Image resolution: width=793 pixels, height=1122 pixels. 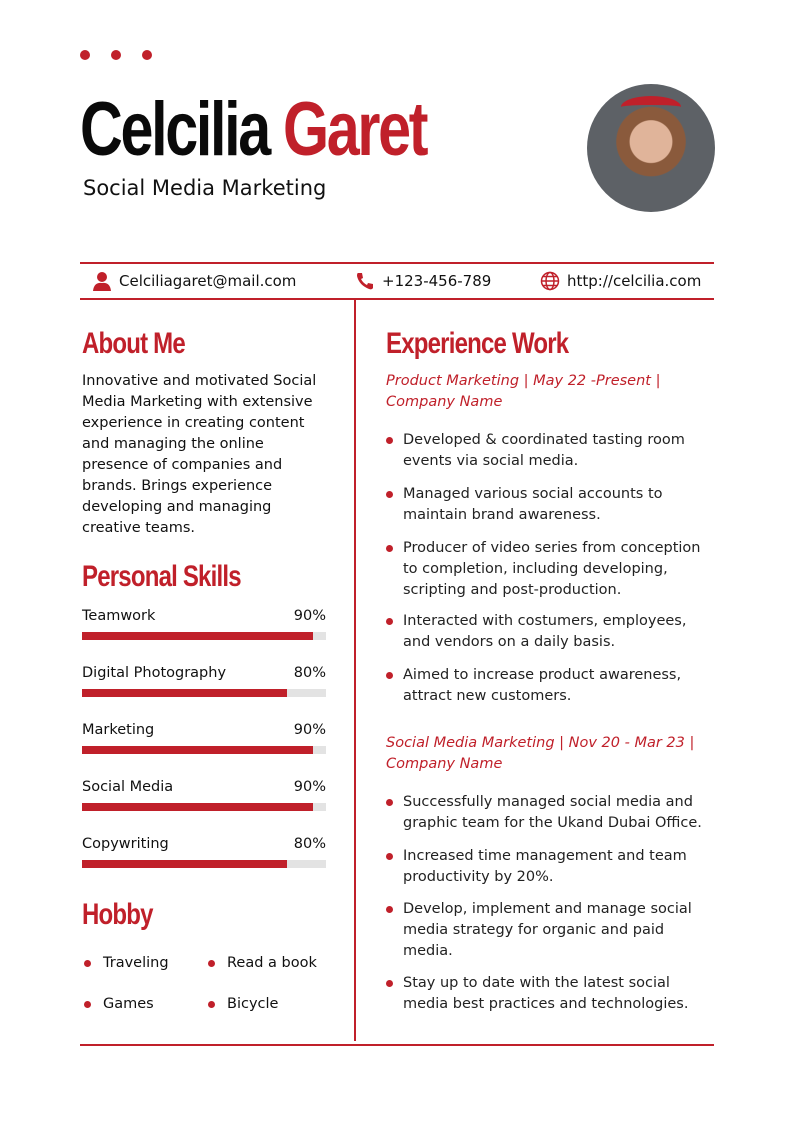 What do you see at coordinates (204, 795) in the screenshot?
I see `skill-item: Social Media 90%` at bounding box center [204, 795].